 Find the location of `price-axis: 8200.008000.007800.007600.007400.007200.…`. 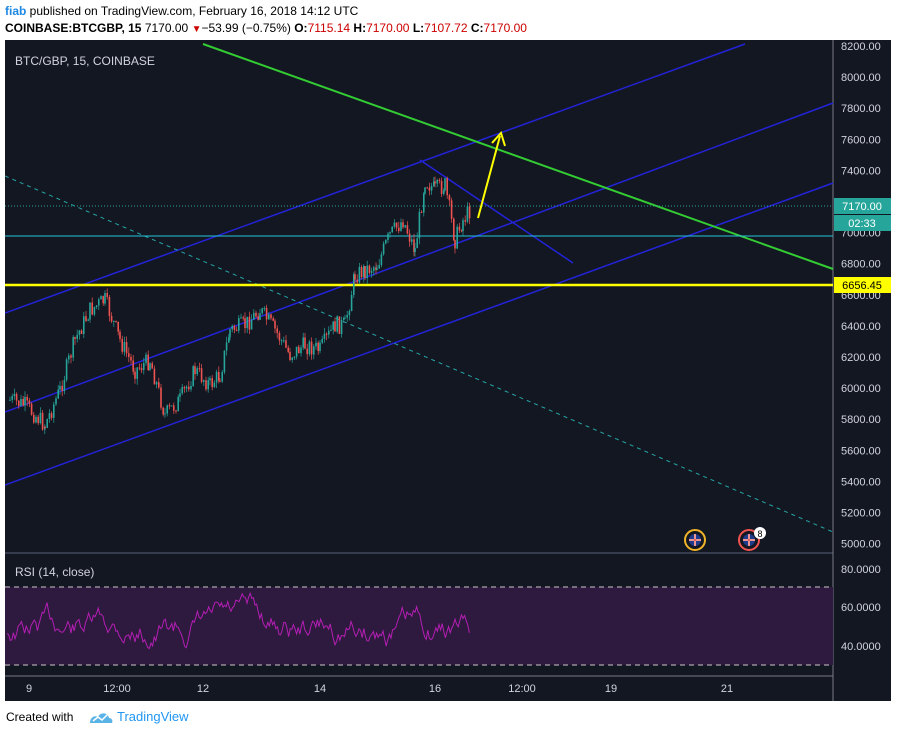

price-axis: 8200.008000.007800.007600.007400.007200.… is located at coordinates (861, 296).